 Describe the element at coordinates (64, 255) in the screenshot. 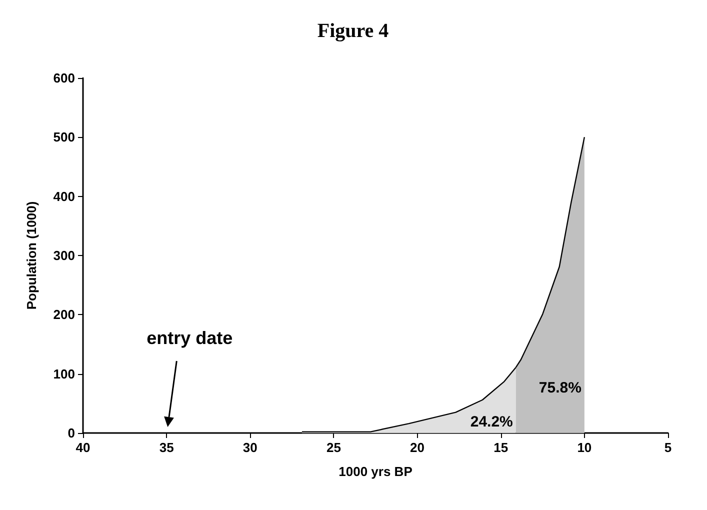

I see `y-tick-label: 300` at that location.